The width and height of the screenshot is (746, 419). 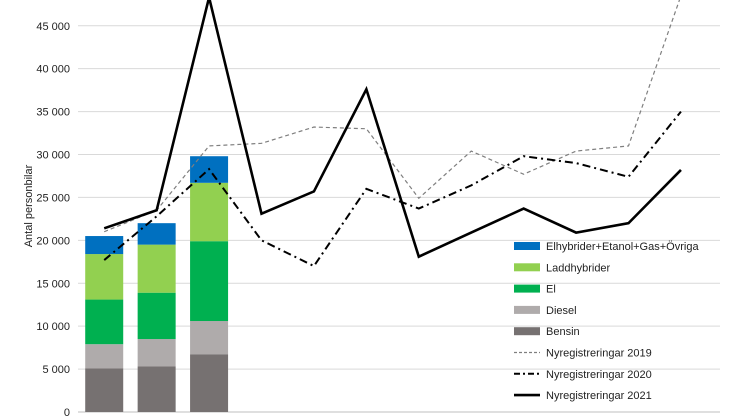 What do you see at coordinates (29, 205) in the screenshot?
I see `y-axis-title: Antal personbilar` at bounding box center [29, 205].